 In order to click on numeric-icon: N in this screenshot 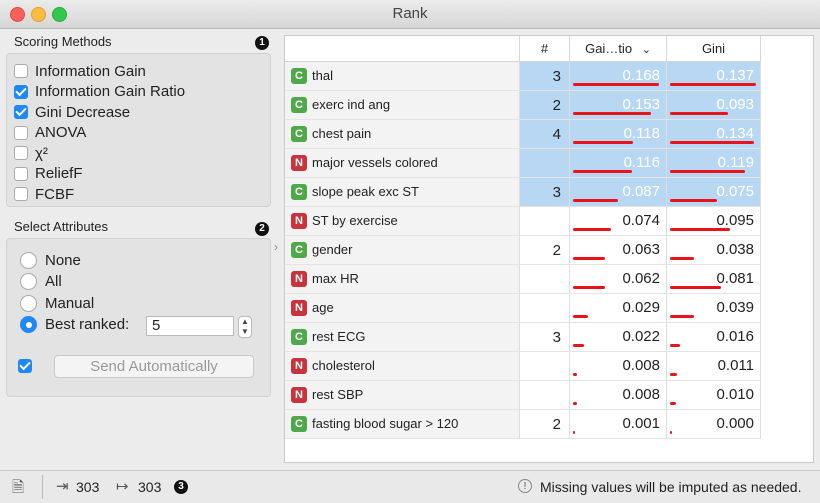, I will do `click(299, 279)`.